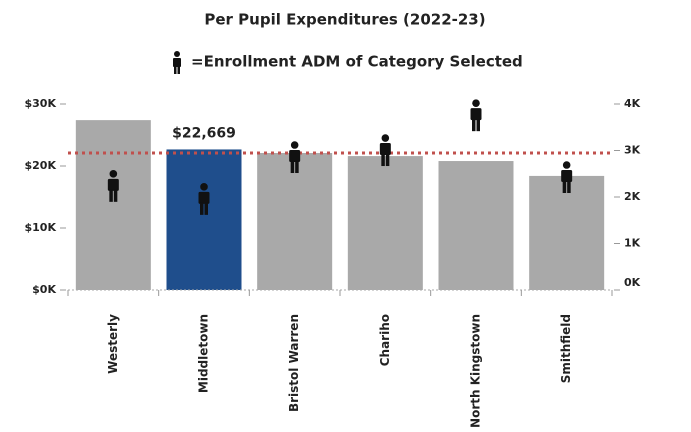 This screenshot has height=432, width=691. Describe the element at coordinates (41, 103) in the screenshot. I see `y-tick-label: $30K` at that location.